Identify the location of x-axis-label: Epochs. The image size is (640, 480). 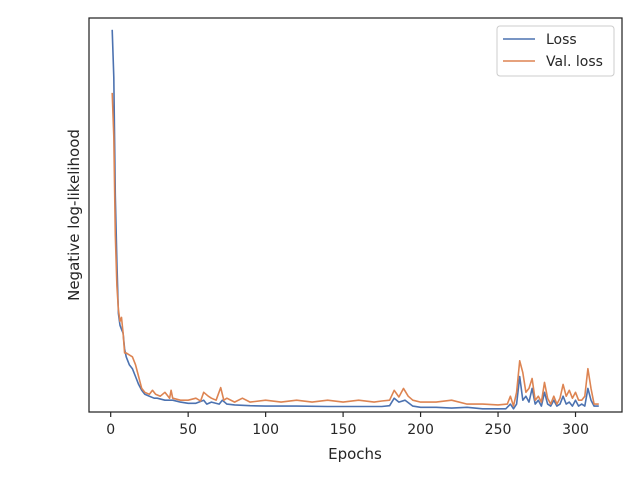
(355, 454).